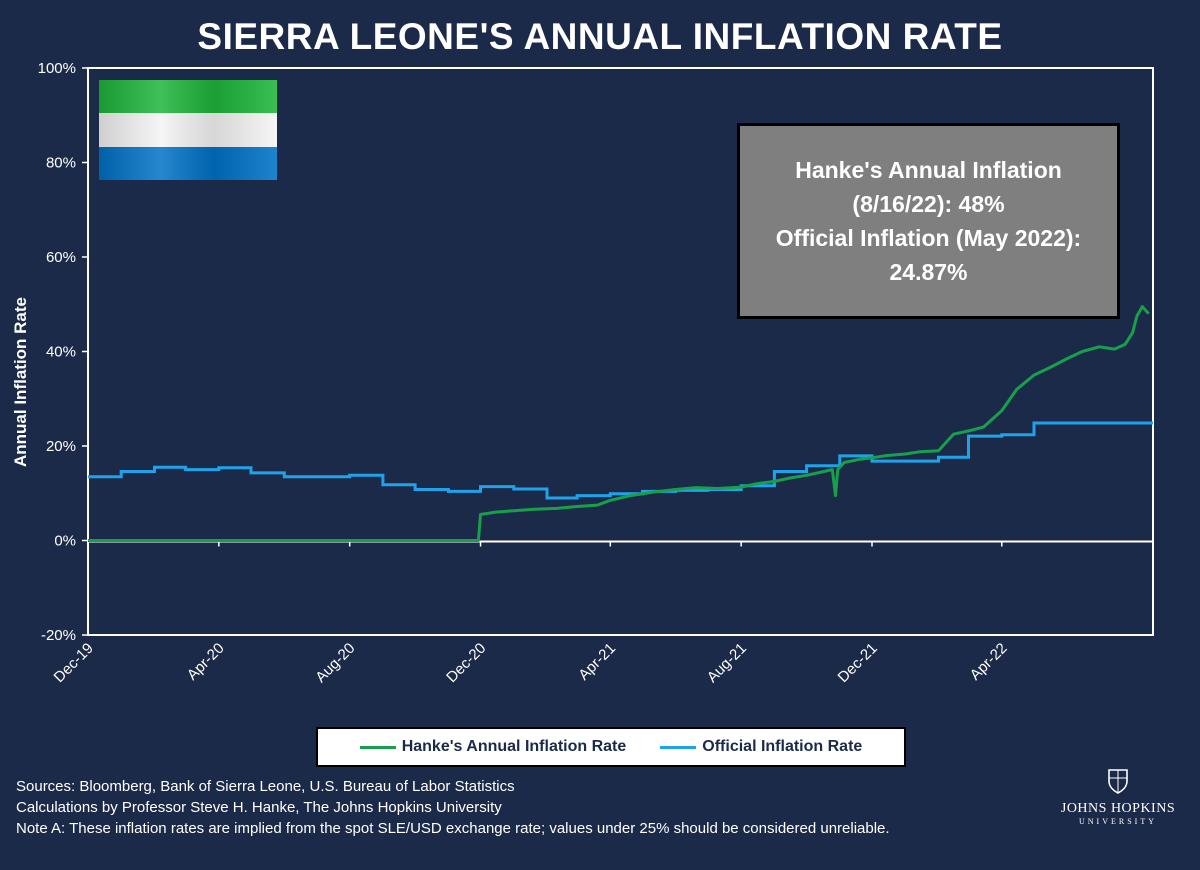 This screenshot has width=1200, height=870. What do you see at coordinates (678, 747) in the screenshot?
I see `legend-swatch-official` at bounding box center [678, 747].